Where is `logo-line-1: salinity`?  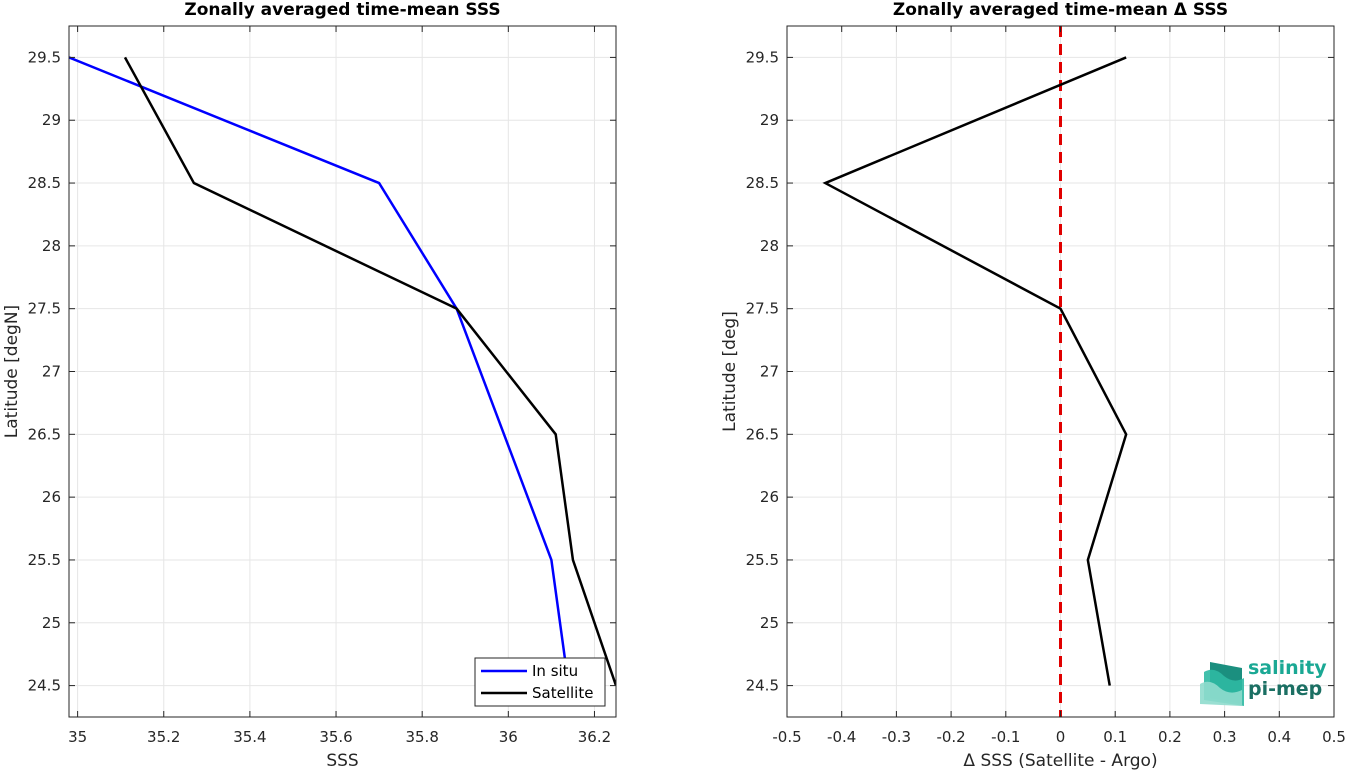
logo-line-1: salinity is located at coordinates (1287, 668).